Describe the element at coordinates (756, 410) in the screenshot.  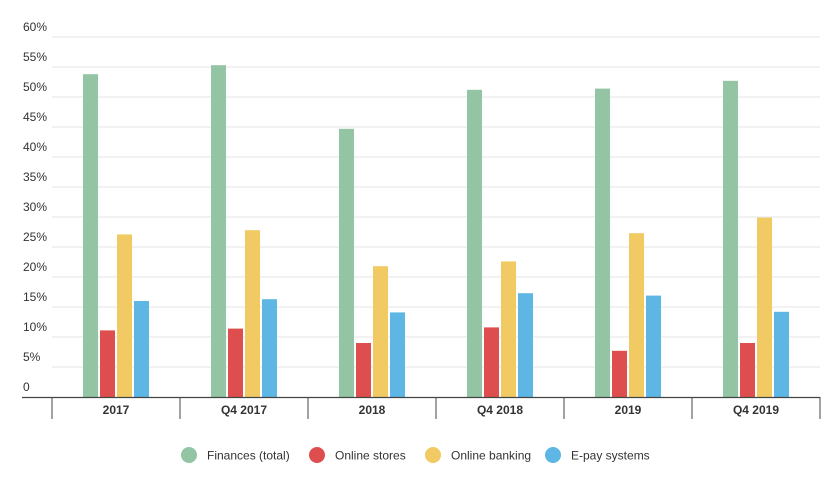
I see `x-tick-label: Q4 2019` at that location.